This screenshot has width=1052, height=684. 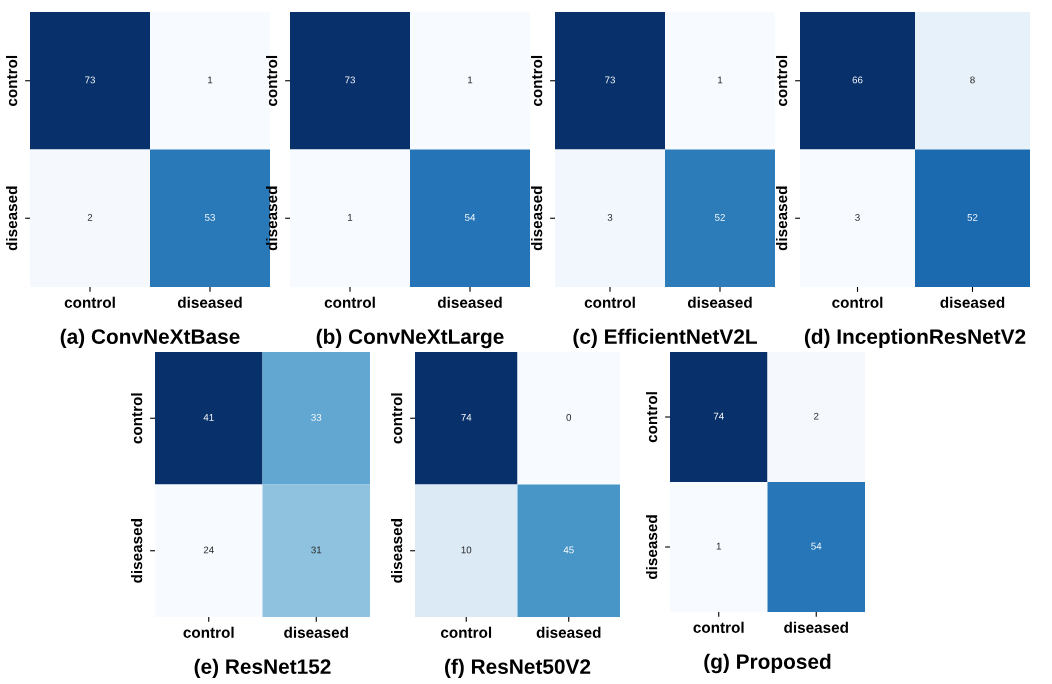 What do you see at coordinates (208, 550) in the screenshot?
I see `data-label: 24` at bounding box center [208, 550].